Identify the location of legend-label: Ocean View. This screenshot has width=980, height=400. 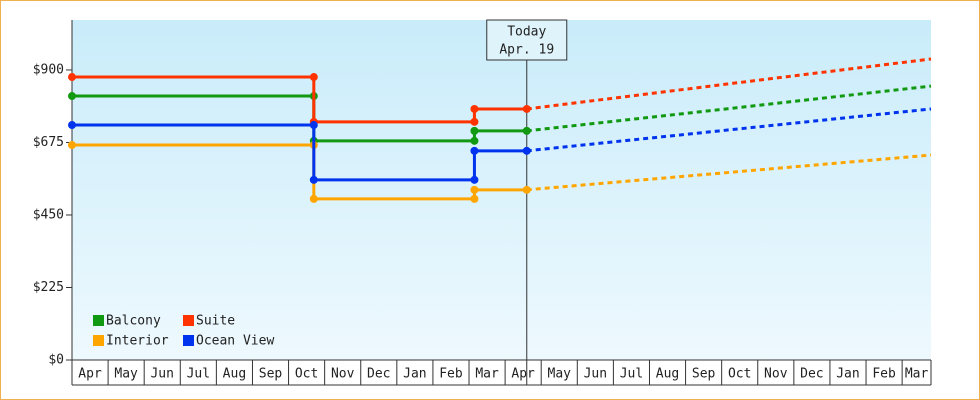
(235, 341).